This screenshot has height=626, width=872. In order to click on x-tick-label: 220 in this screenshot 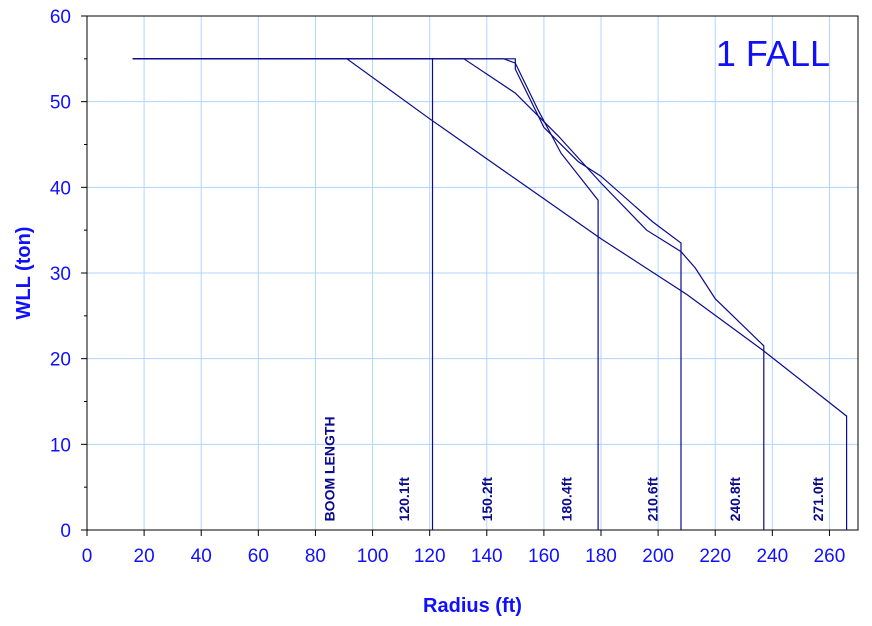, I will do `click(715, 556)`.